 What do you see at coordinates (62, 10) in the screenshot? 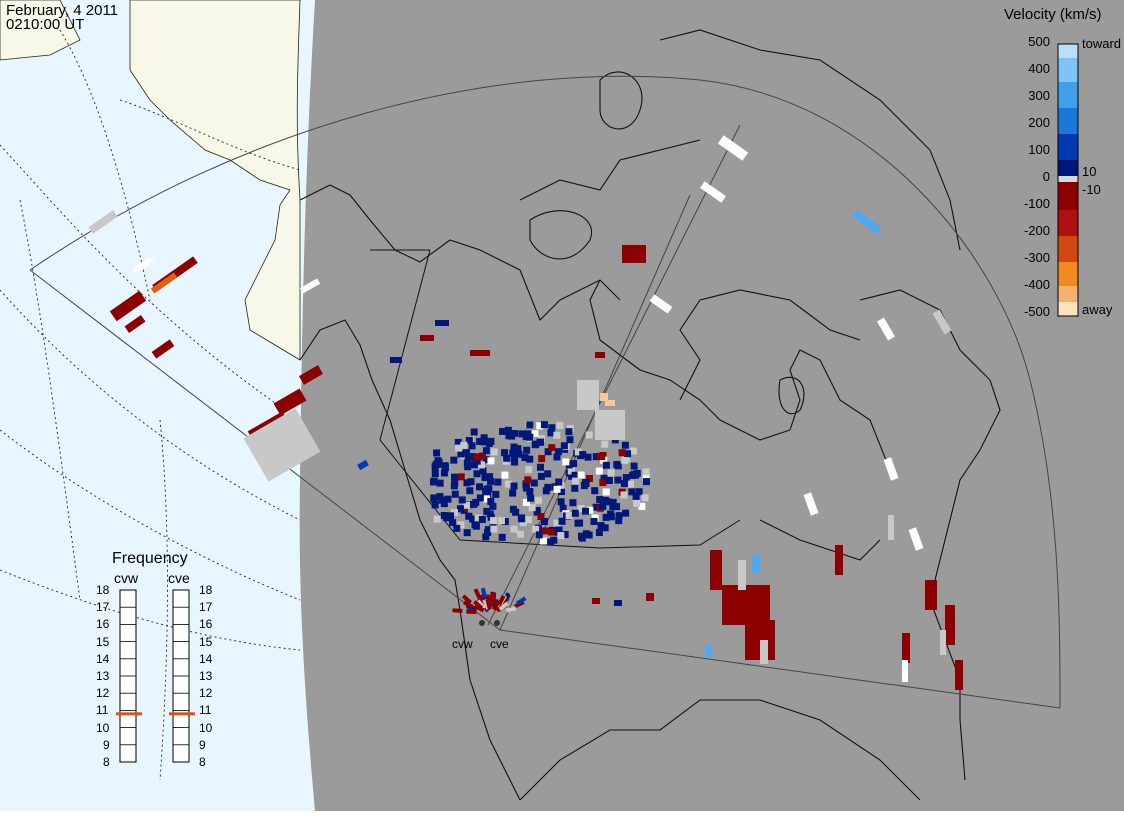
I see `date-label: February, 4 2011` at bounding box center [62, 10].